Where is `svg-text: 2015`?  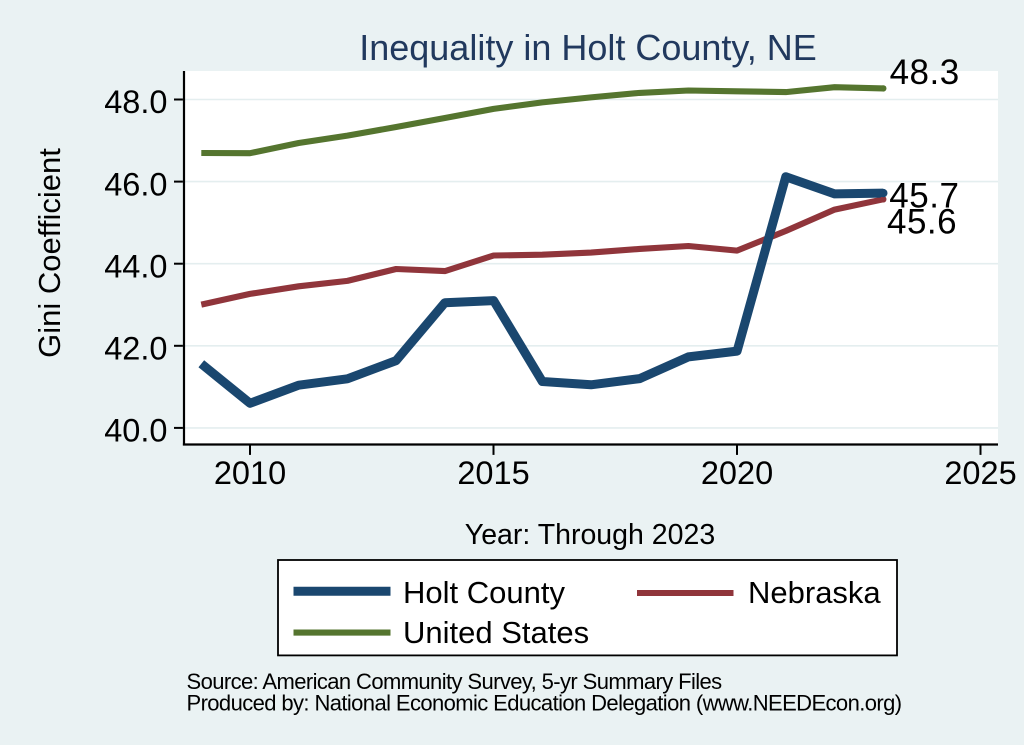
svg-text: 2015 is located at coordinates (493, 473).